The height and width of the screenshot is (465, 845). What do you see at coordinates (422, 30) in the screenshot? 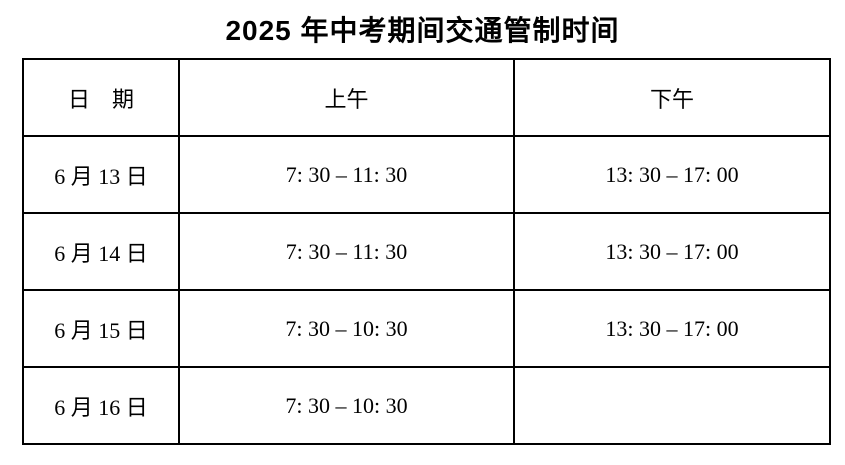
I see `page-title: 2025 年中考期间交通管制时间` at bounding box center [422, 30].